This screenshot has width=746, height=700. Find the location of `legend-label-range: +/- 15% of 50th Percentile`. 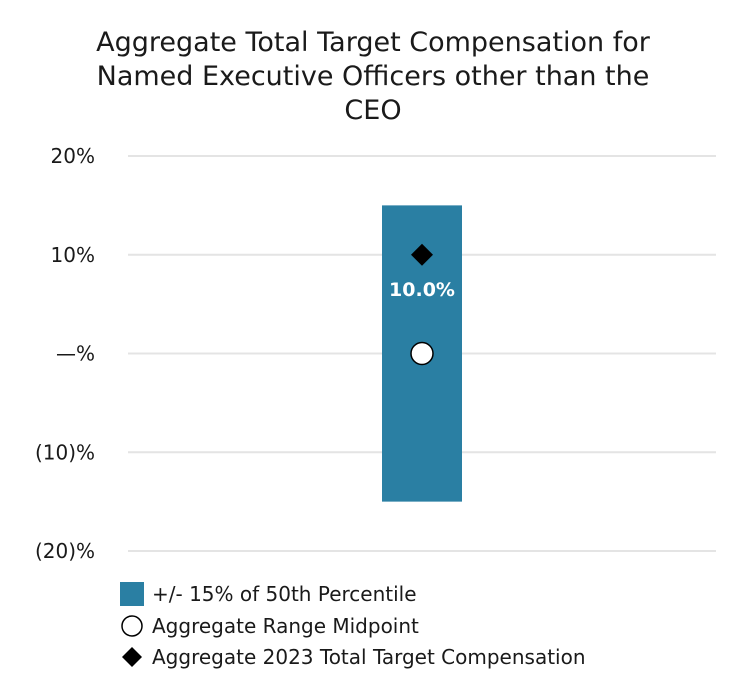

legend-label-range: +/- 15% of 50th Percentile is located at coordinates (284, 594).